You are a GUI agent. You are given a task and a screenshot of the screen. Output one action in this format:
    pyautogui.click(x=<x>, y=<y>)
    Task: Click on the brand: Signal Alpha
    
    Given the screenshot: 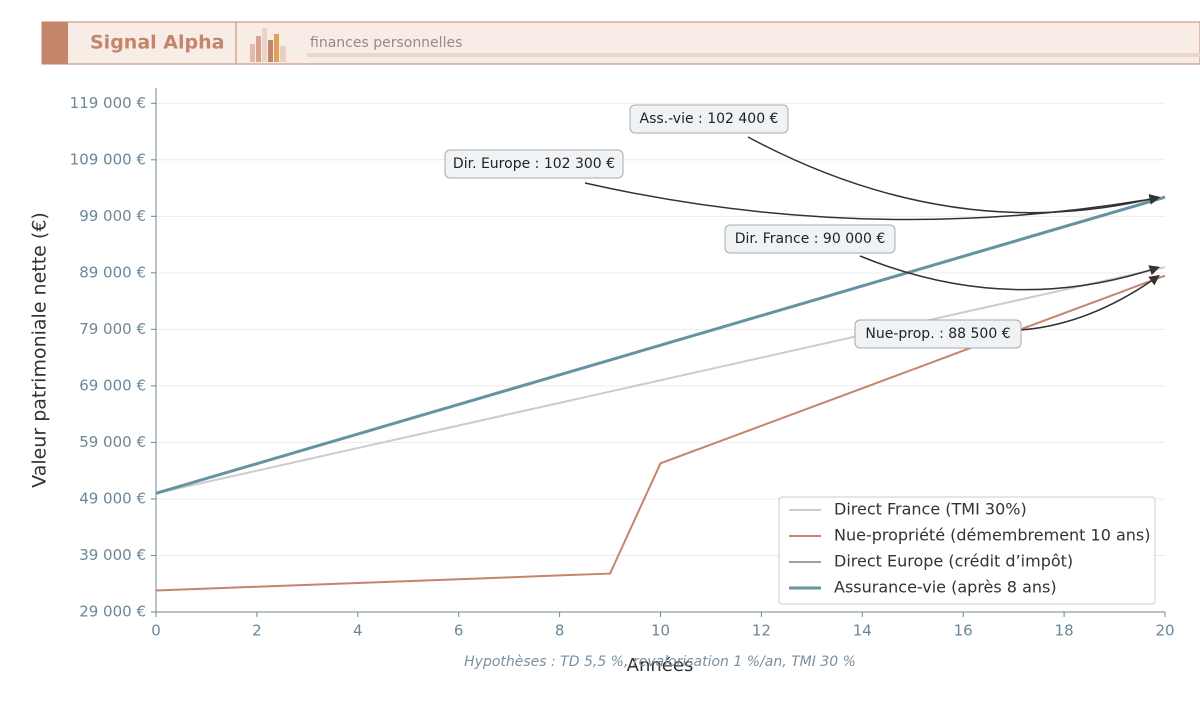 What is the action you would take?
    pyautogui.click(x=157, y=43)
    